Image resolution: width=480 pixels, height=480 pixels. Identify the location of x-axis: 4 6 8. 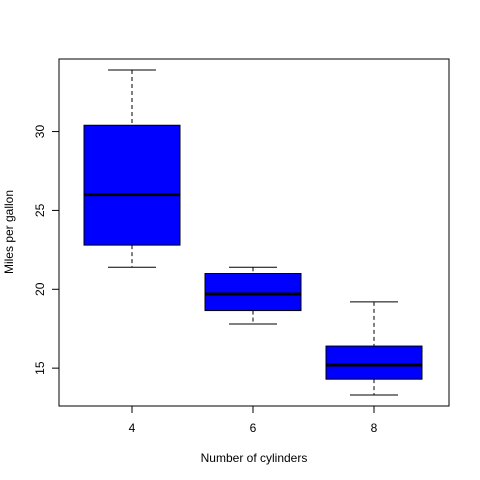
(253, 420).